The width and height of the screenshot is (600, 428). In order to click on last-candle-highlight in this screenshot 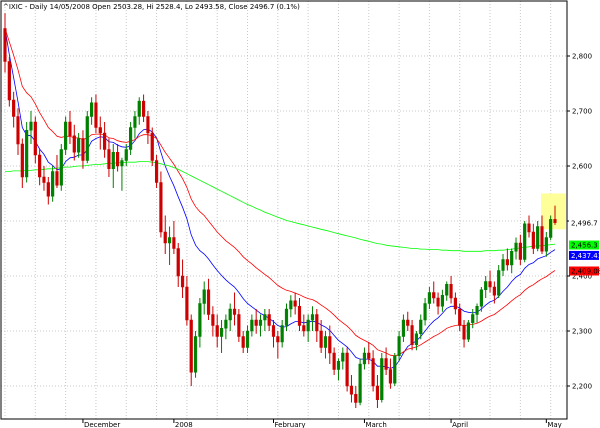, I will do `click(553, 211)`.